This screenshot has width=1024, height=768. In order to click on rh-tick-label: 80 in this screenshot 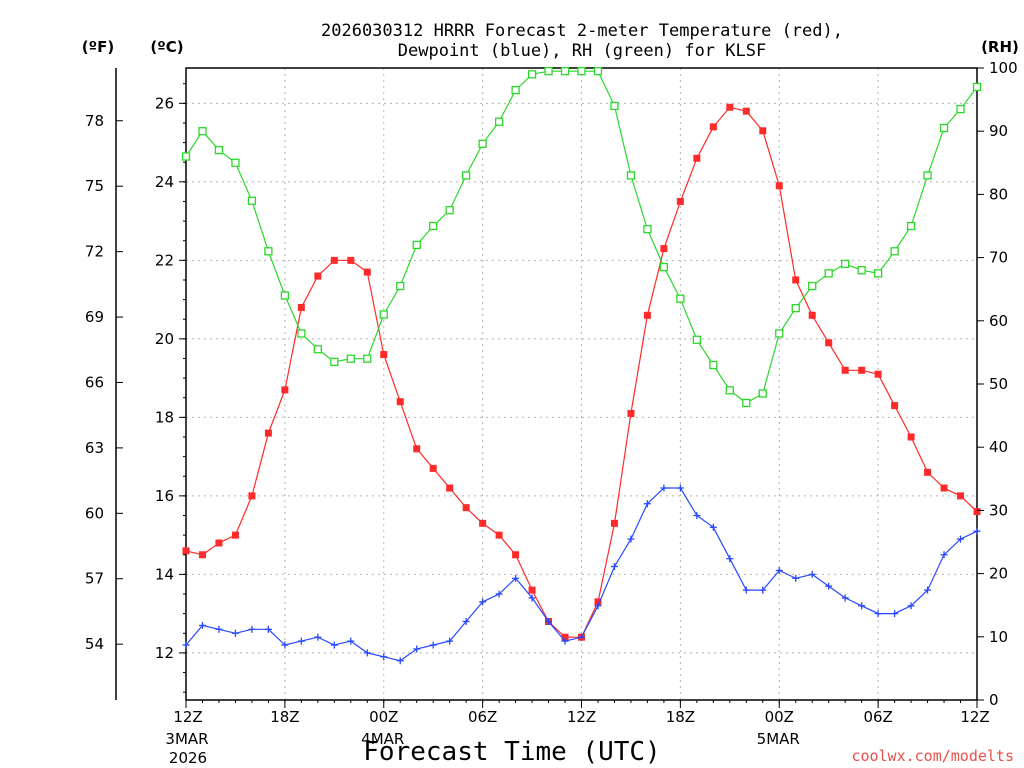, I will do `click(998, 194)`.